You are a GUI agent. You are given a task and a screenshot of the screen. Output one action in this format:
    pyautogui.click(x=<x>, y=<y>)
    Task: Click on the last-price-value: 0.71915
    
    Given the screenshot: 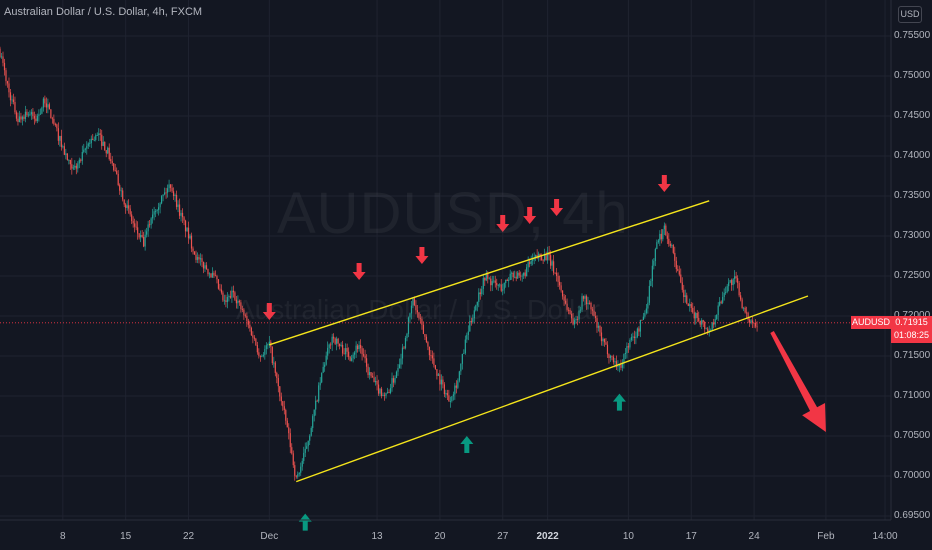 What is the action you would take?
    pyautogui.click(x=911, y=322)
    